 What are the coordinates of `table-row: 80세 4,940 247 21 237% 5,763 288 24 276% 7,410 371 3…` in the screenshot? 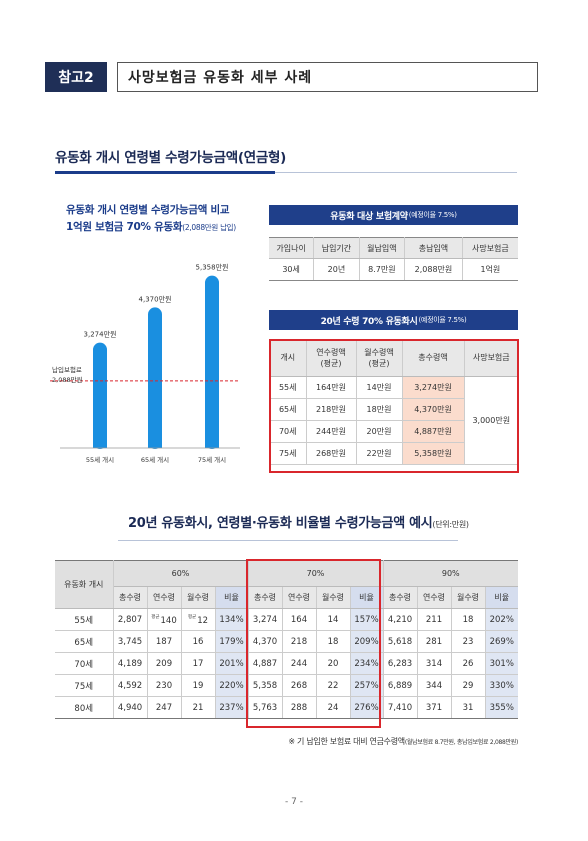 It's located at (286, 707).